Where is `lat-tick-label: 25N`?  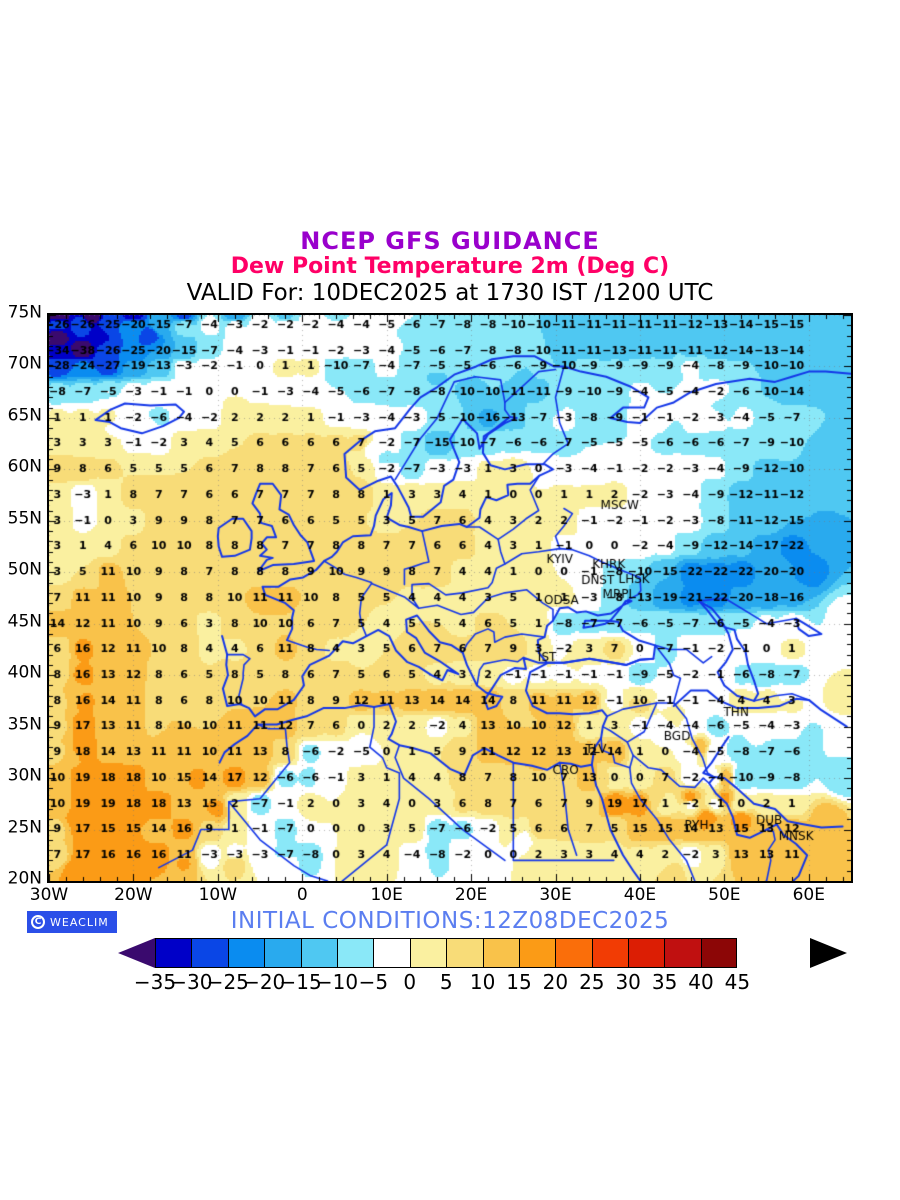 lat-tick-label: 25N is located at coordinates (24, 827).